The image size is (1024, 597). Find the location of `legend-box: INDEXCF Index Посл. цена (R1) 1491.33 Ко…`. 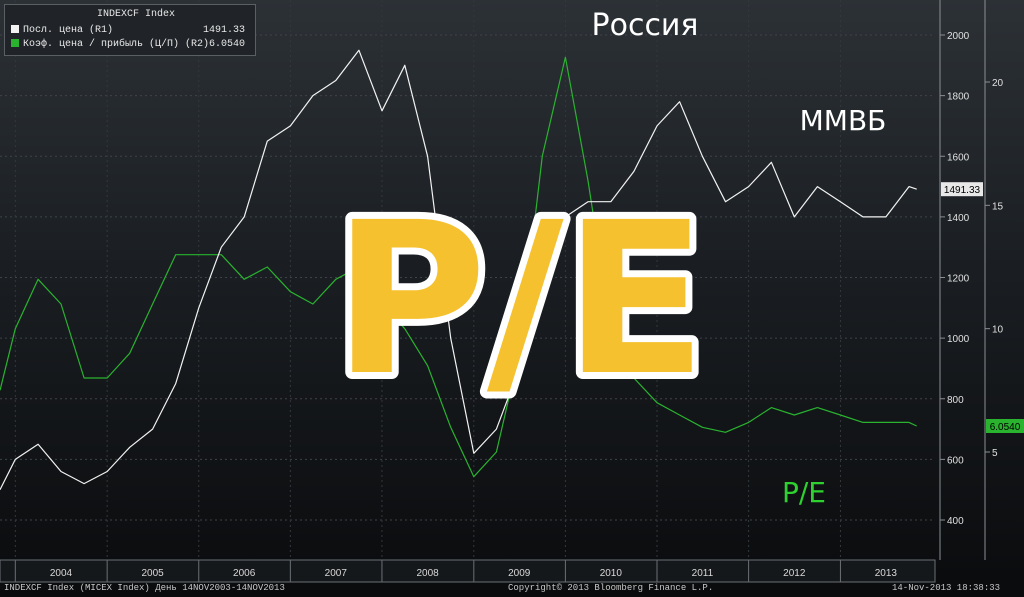

legend-box: INDEXCF Index Посл. цена (R1) 1491.33 Ко… is located at coordinates (130, 30).